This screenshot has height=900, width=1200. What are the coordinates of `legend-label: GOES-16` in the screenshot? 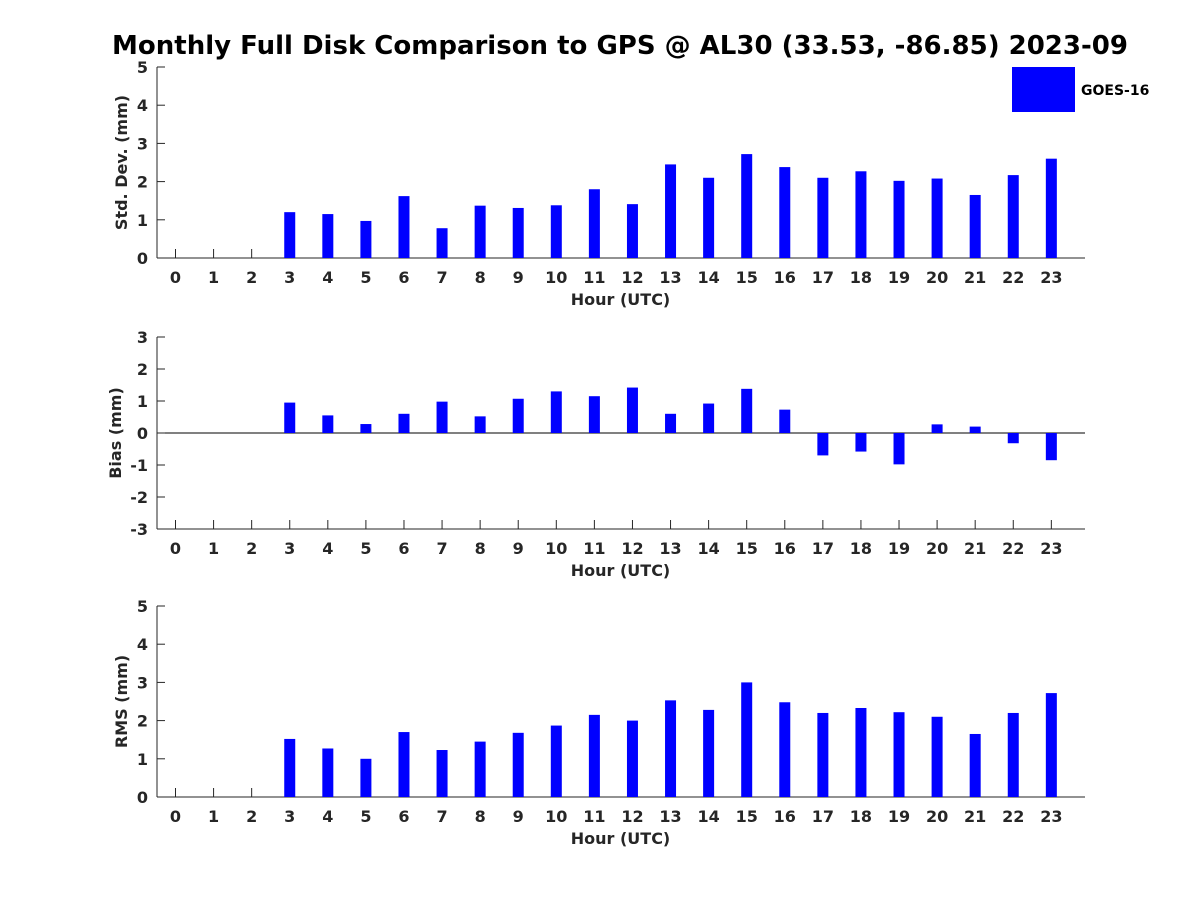 It's located at (1115, 91).